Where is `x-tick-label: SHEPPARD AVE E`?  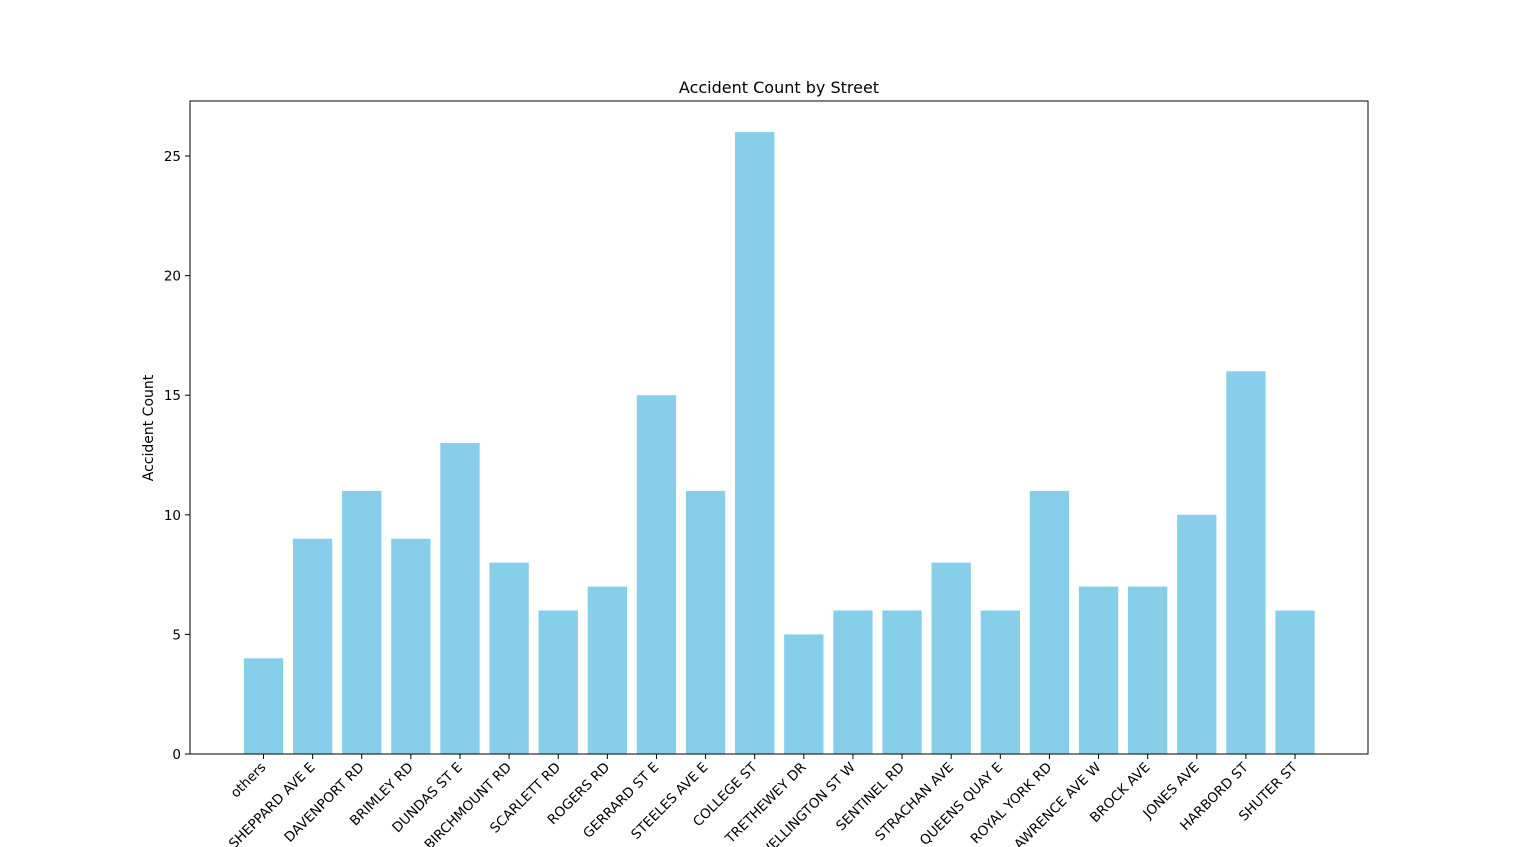
x-tick-label: SHEPPARD AVE E is located at coordinates (272, 803).